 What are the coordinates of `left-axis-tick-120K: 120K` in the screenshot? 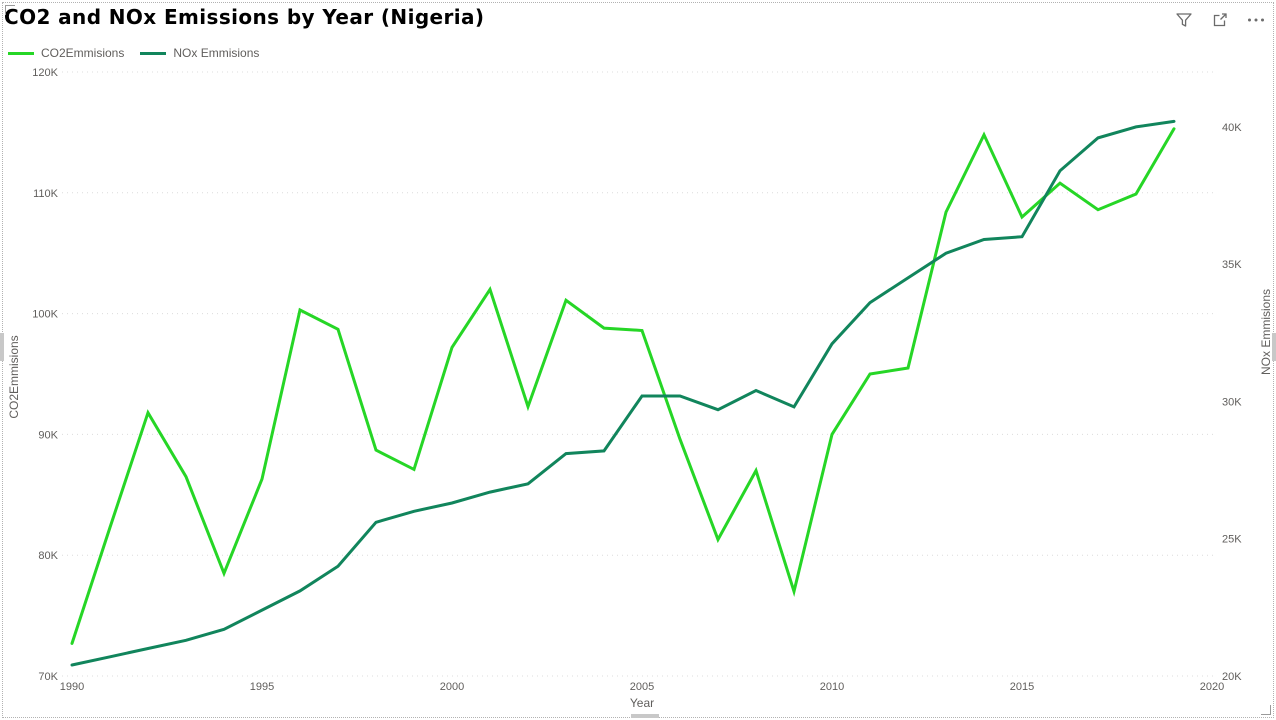 It's located at (45, 73).